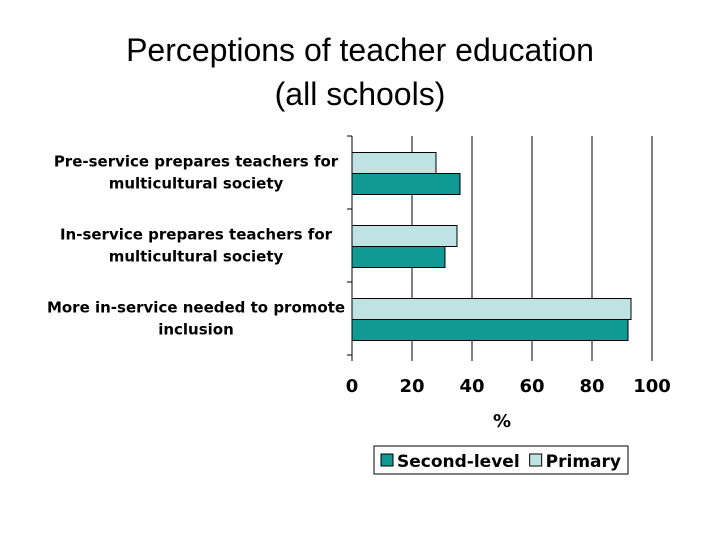  What do you see at coordinates (411, 386) in the screenshot?
I see `x-tick-label: 20` at bounding box center [411, 386].